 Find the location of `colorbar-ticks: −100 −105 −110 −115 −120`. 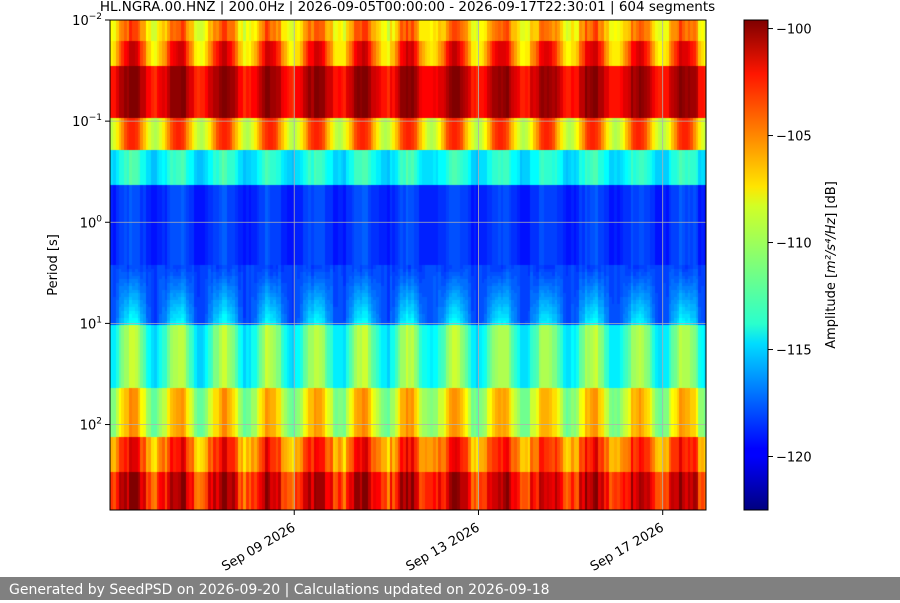

colorbar-ticks: −100 −105 −110 −115 −120 is located at coordinates (790, 244).